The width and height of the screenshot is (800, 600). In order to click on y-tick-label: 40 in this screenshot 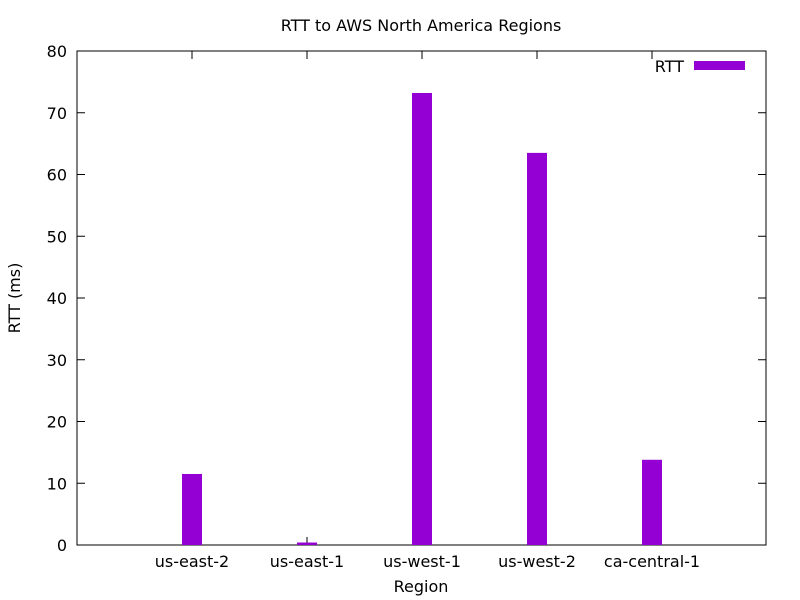, I will do `click(57, 298)`.